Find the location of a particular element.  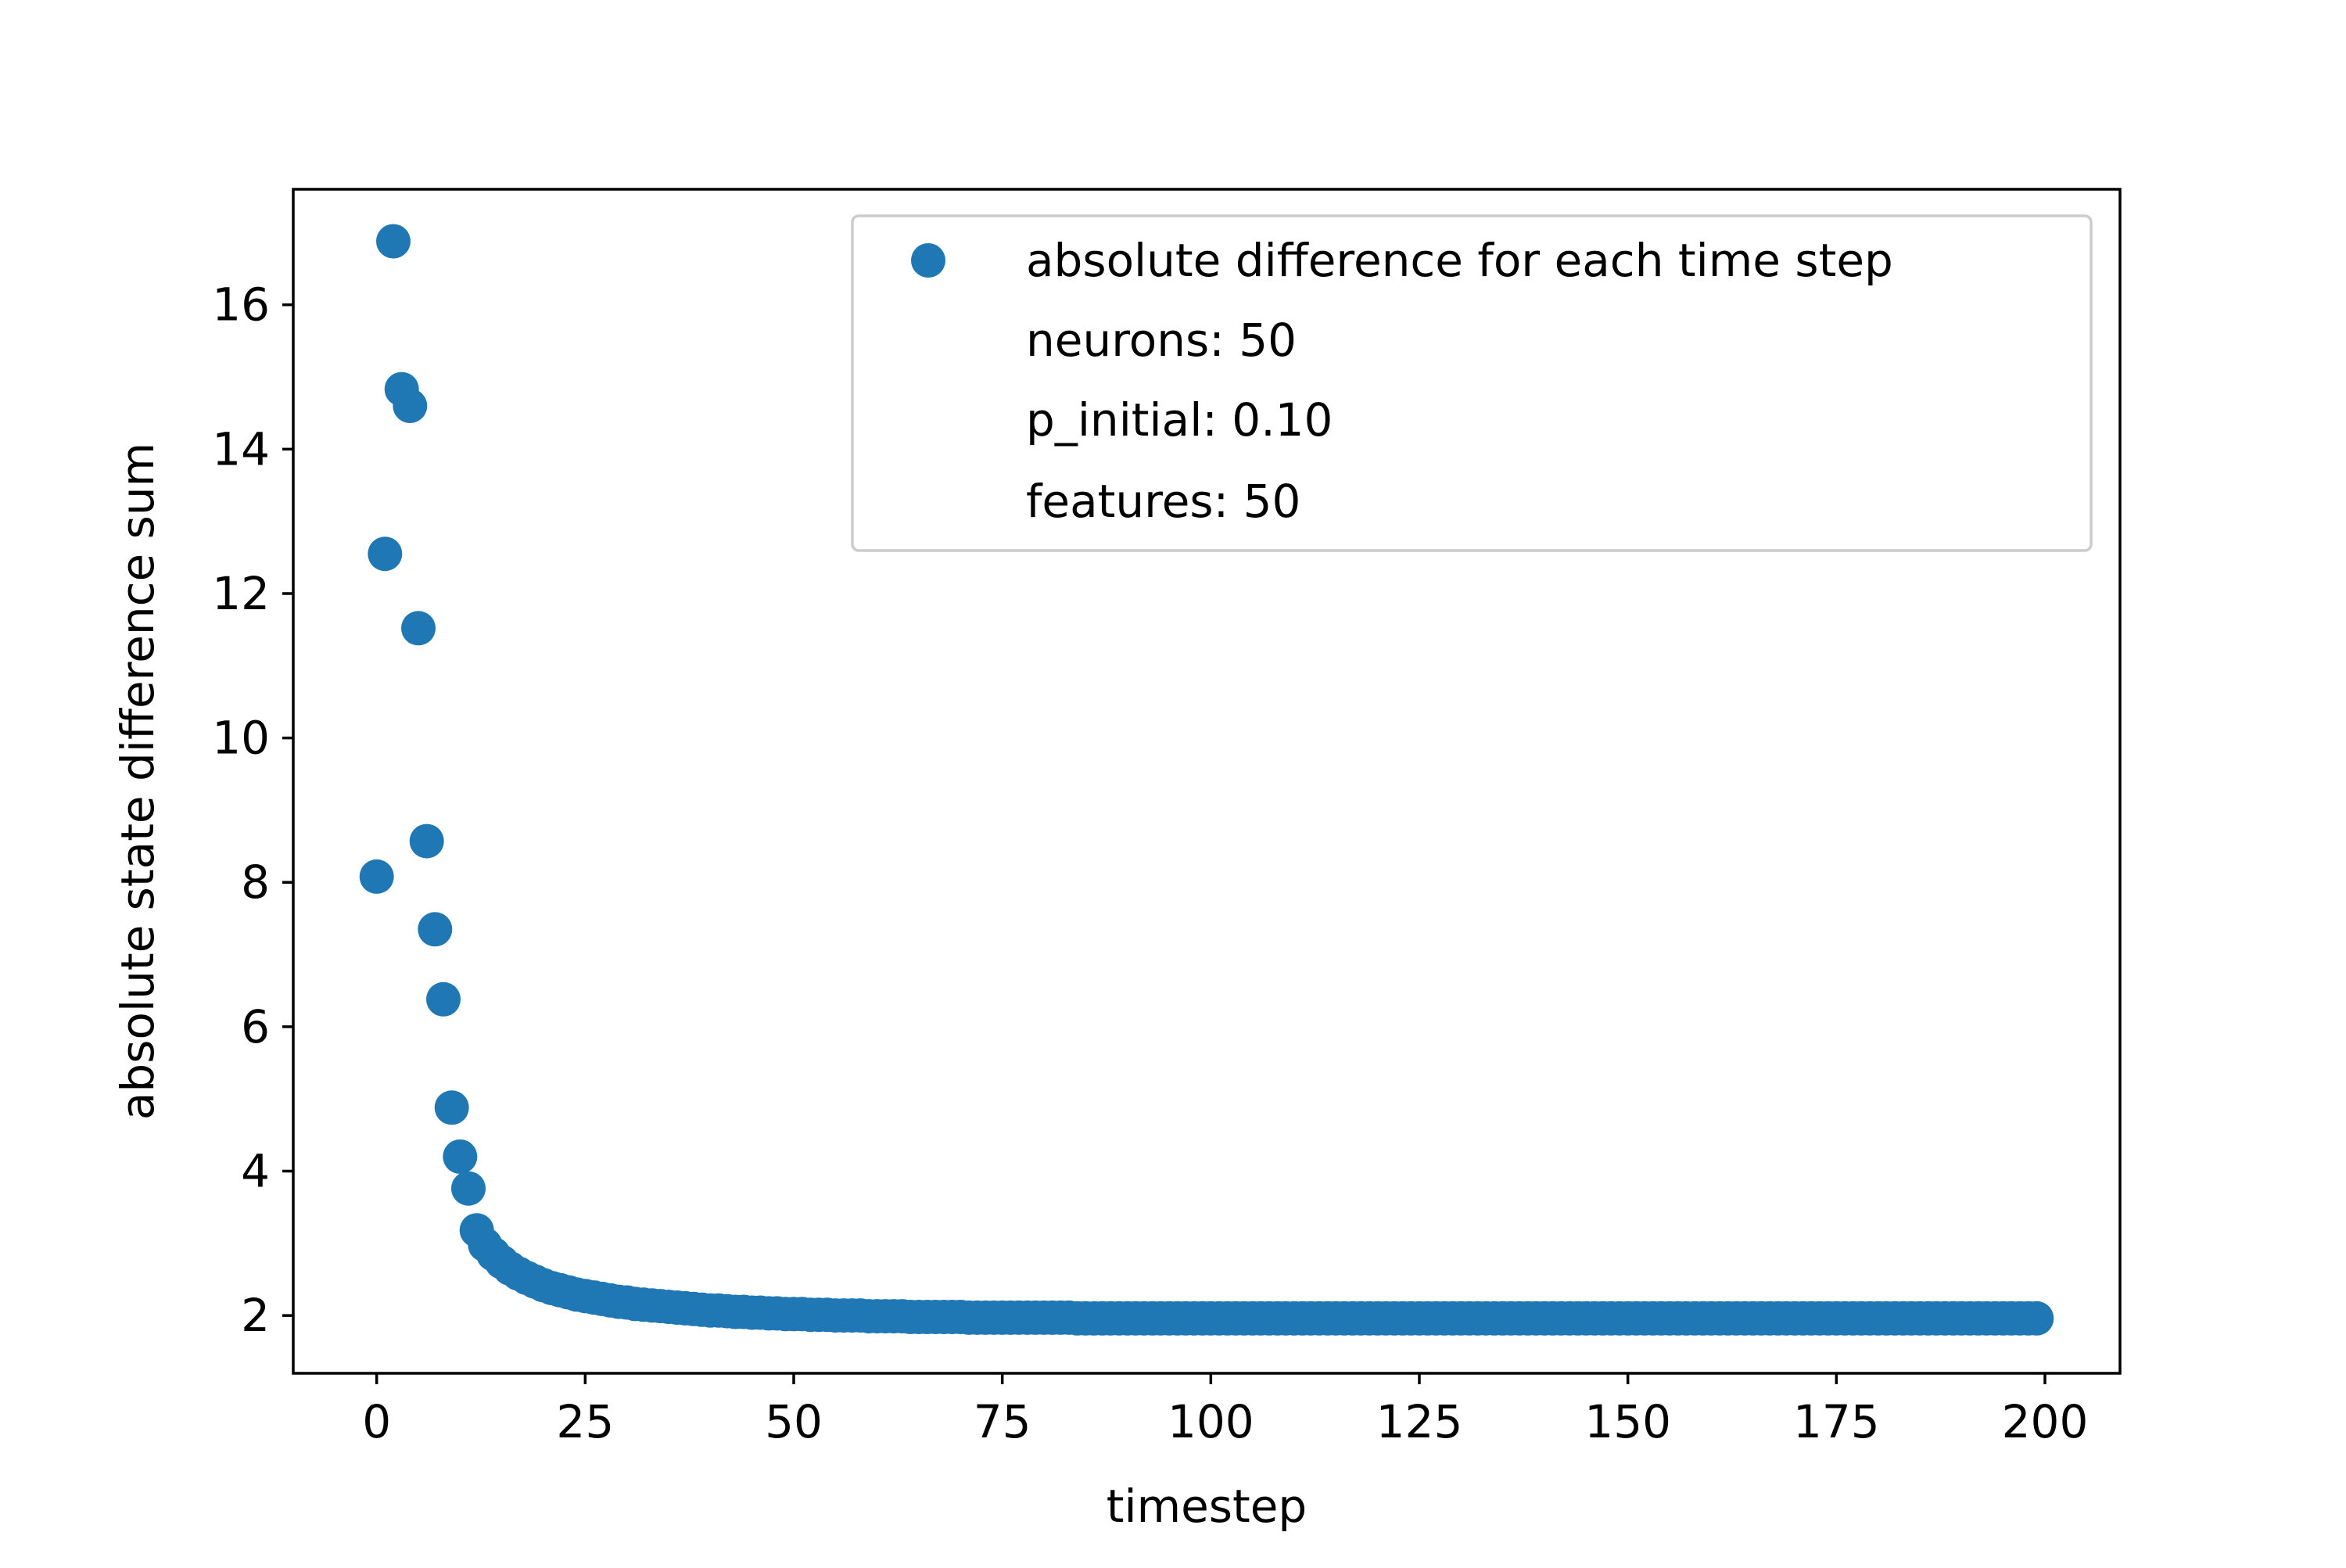

legend-entry: features: 50 is located at coordinates (1163, 501).